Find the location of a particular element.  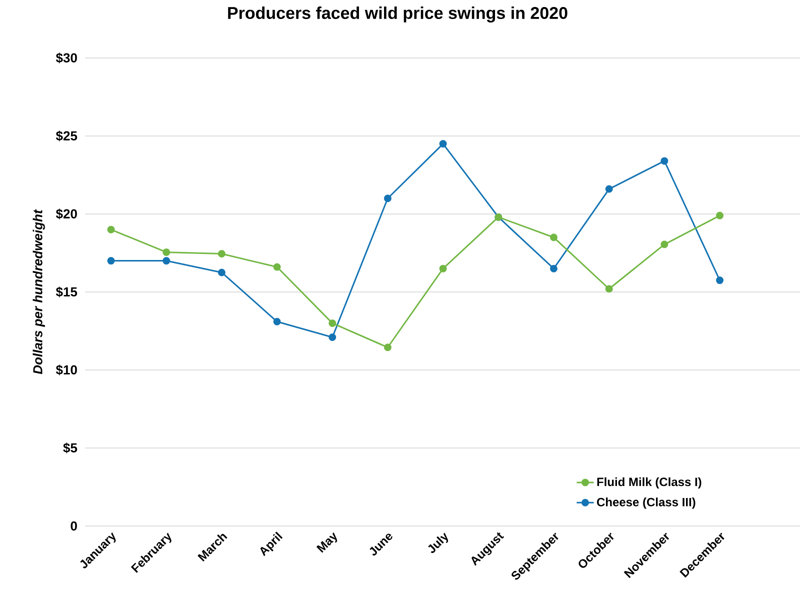

y-tick-label: $30 is located at coordinates (66, 58).